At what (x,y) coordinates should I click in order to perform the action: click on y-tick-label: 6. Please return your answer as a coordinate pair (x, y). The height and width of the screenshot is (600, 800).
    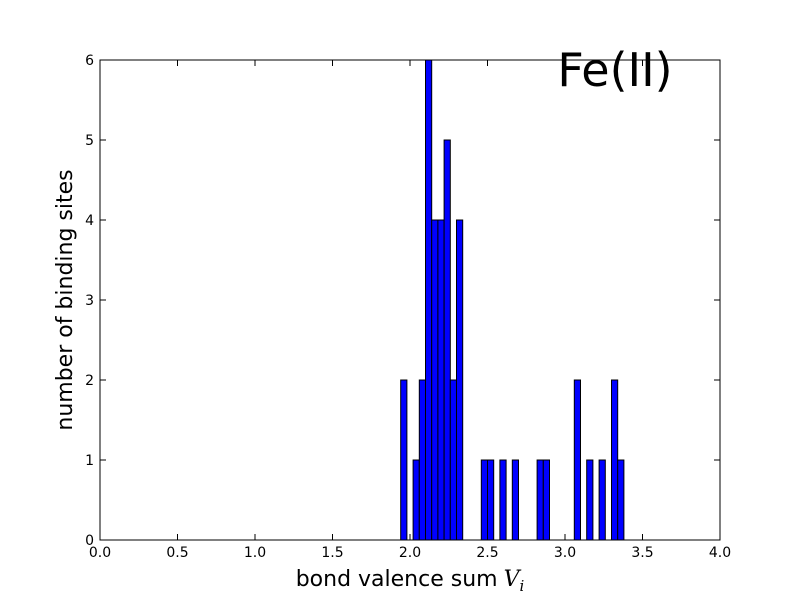
    Looking at the image, I should click on (89, 61).